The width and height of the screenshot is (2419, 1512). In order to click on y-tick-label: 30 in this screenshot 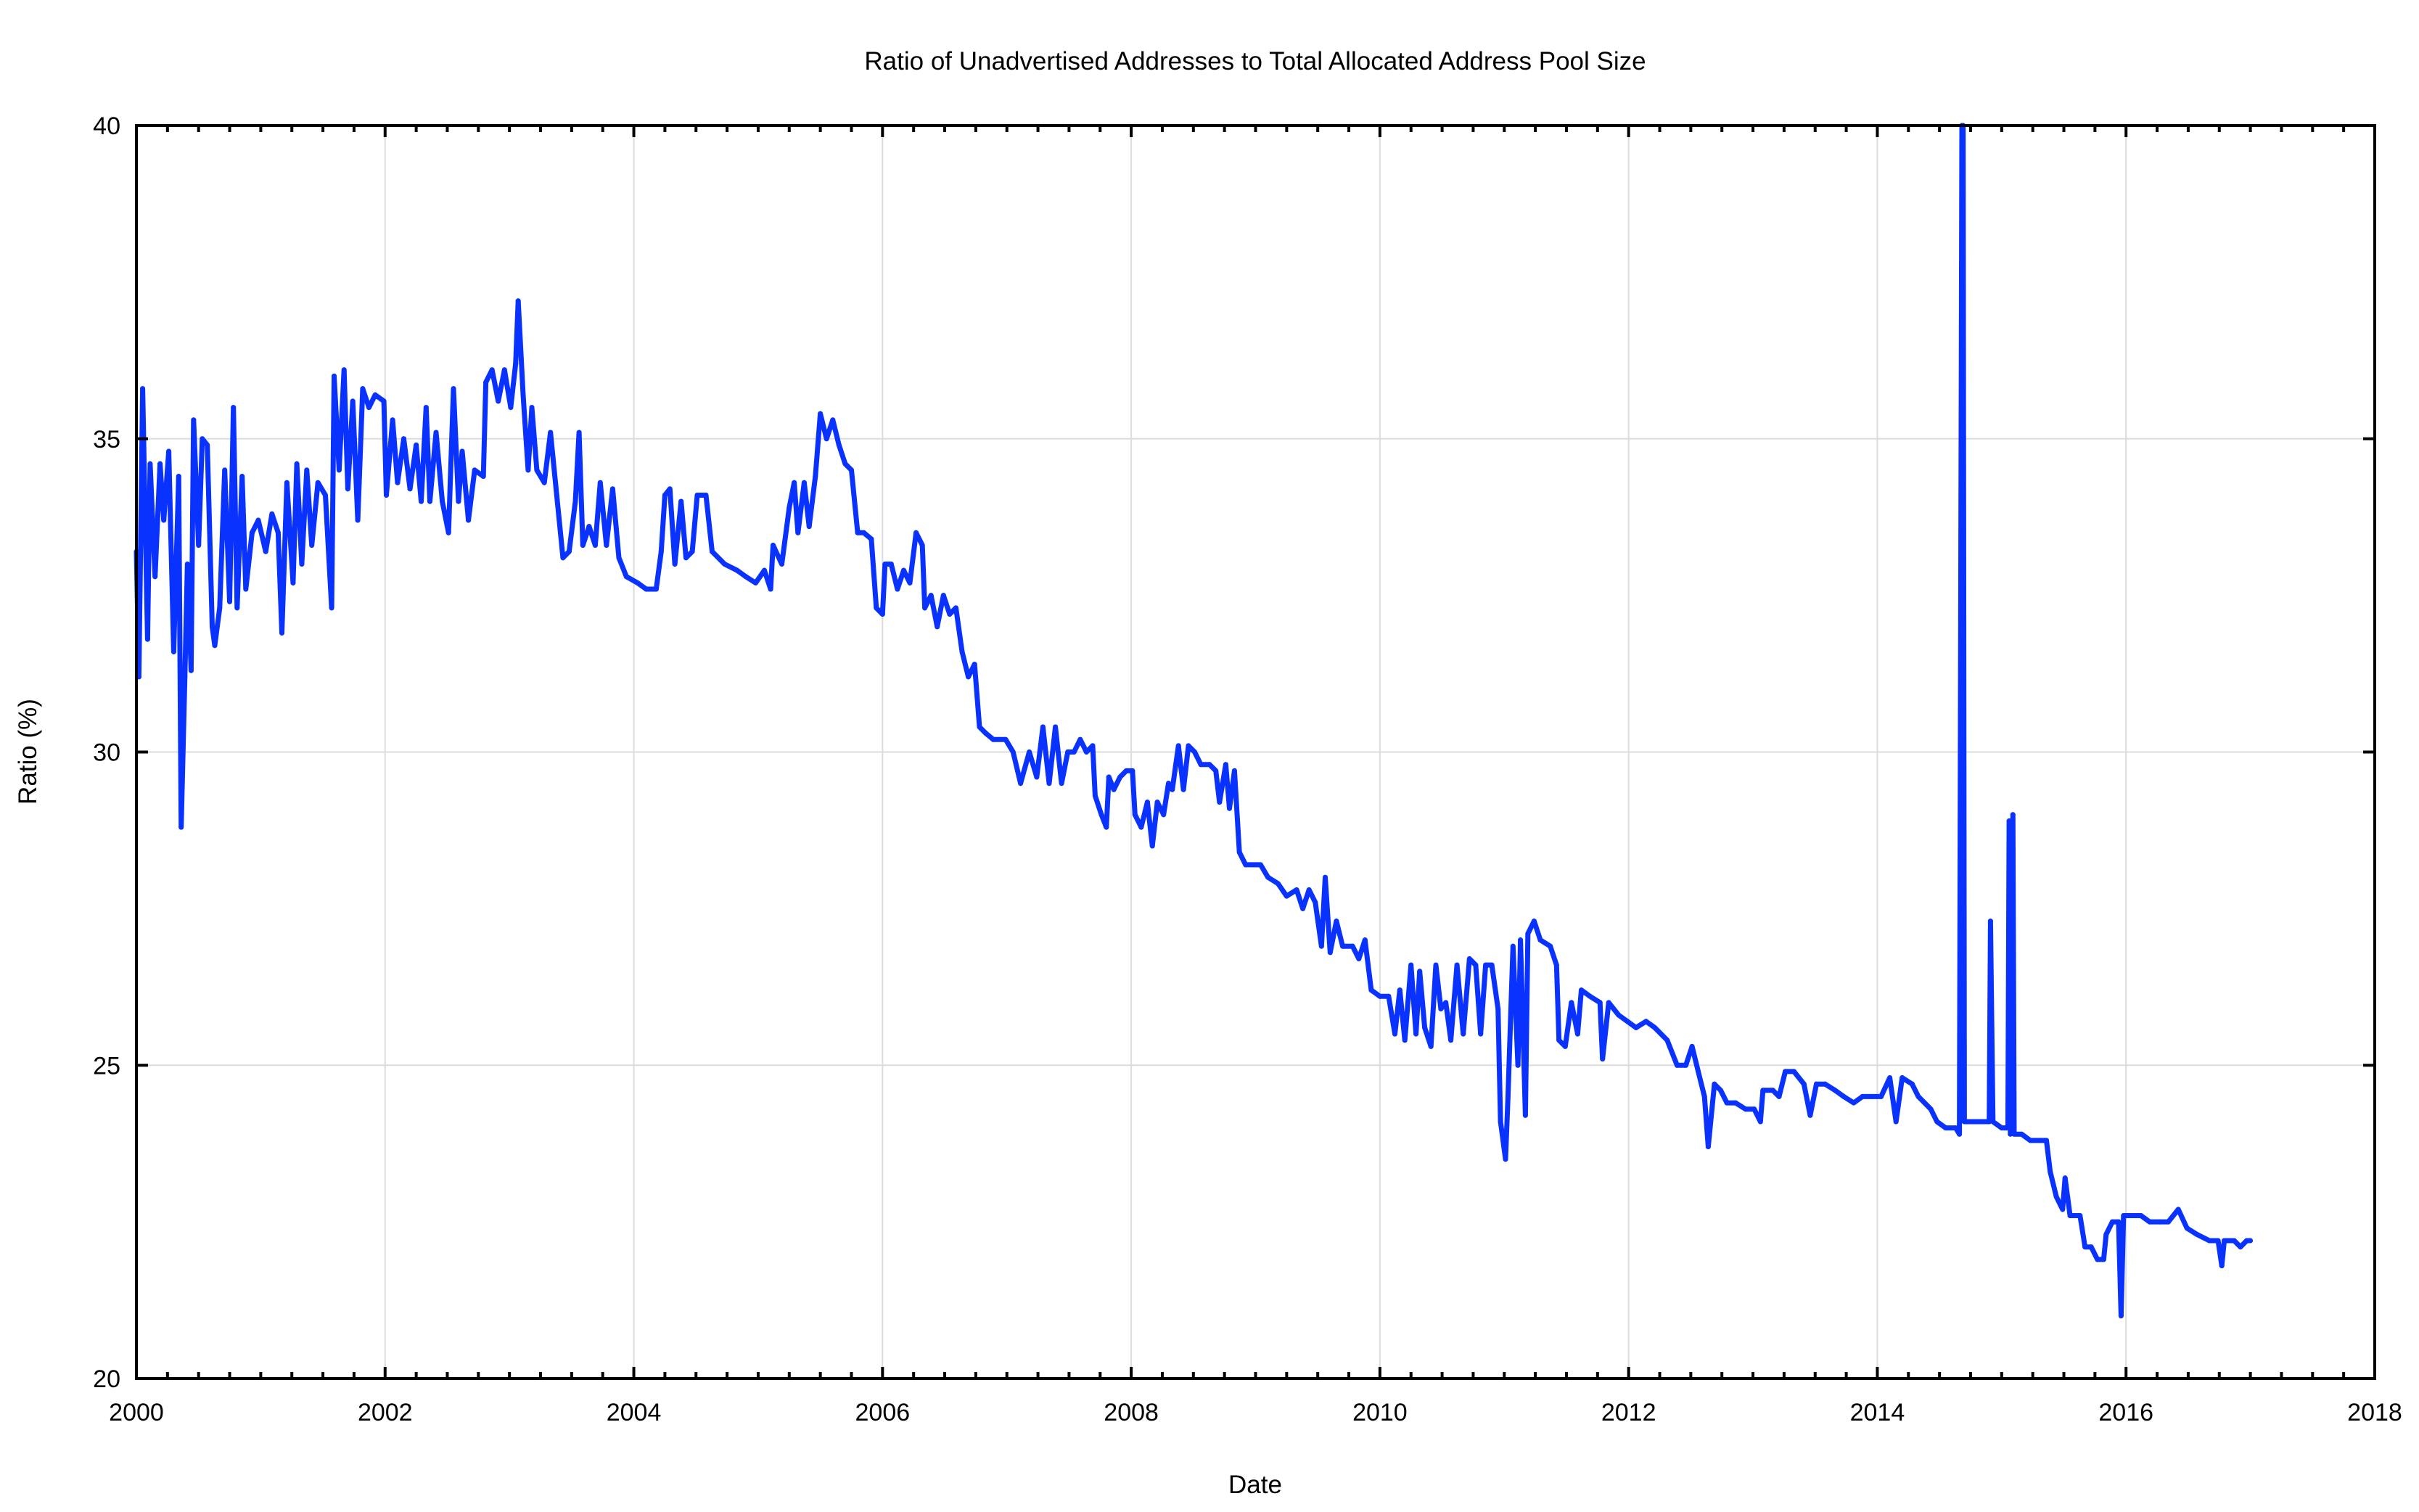, I will do `click(106, 753)`.